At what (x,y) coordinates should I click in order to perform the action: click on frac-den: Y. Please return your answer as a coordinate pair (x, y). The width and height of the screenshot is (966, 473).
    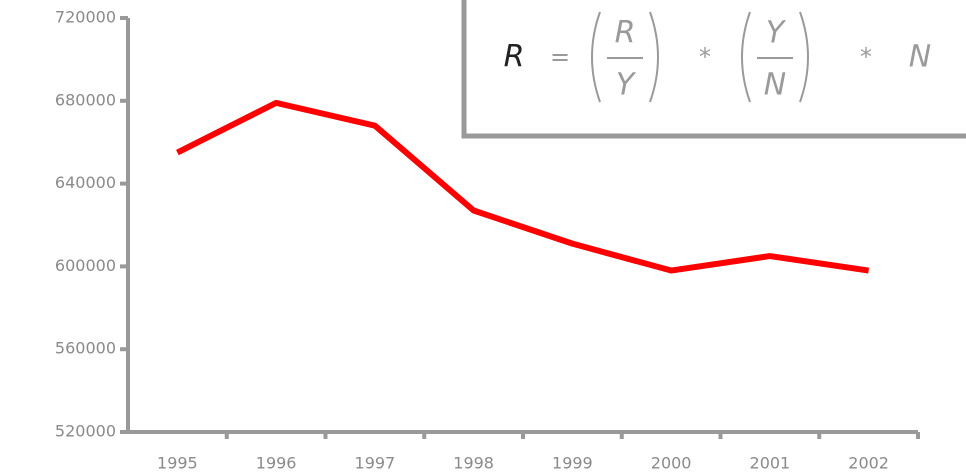
    Looking at the image, I should click on (626, 85).